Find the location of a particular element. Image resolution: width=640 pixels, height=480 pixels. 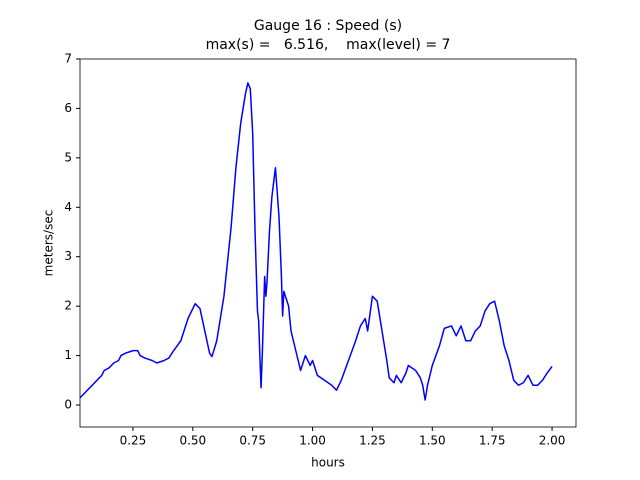

x-tick-label: 1.00 is located at coordinates (312, 441).